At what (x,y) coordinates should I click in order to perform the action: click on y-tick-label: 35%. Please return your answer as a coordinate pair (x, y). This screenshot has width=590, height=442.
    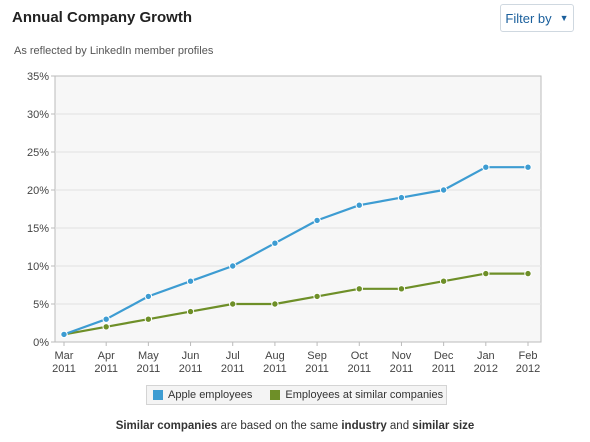
    Looking at the image, I should click on (38, 77).